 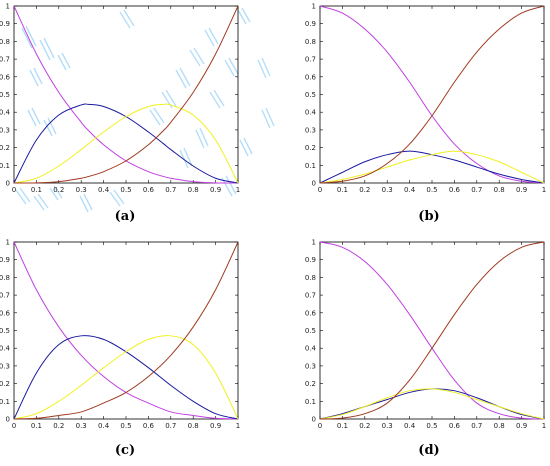 I want to click on x-tick-label: 0.7, so click(x=476, y=190).